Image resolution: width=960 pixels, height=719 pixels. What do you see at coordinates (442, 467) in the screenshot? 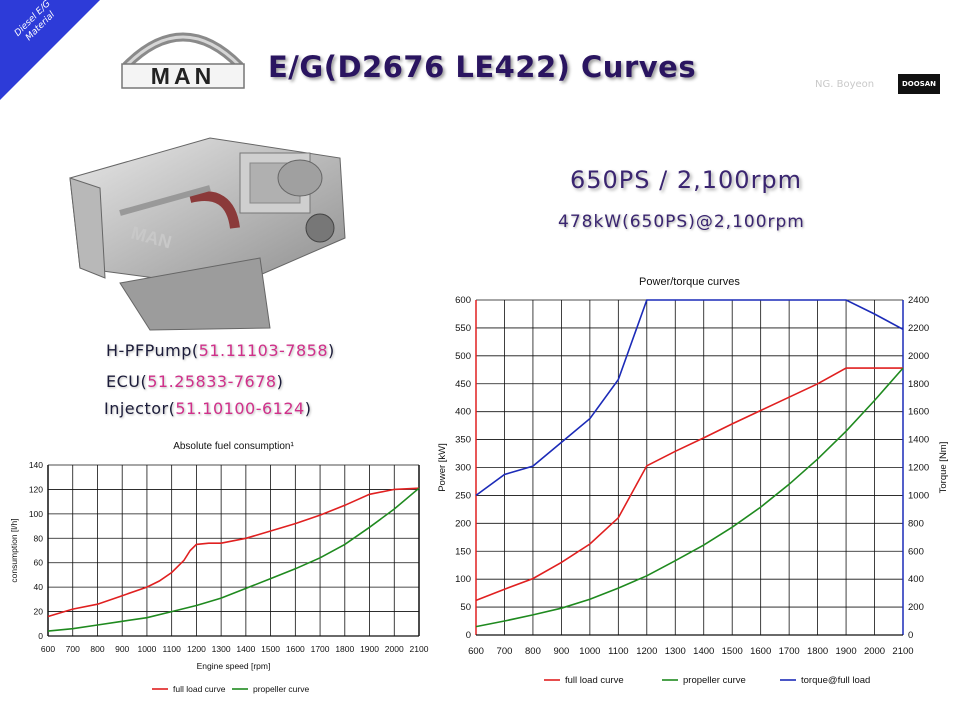
I see `y-axis-label: Power [kW]` at bounding box center [442, 467].